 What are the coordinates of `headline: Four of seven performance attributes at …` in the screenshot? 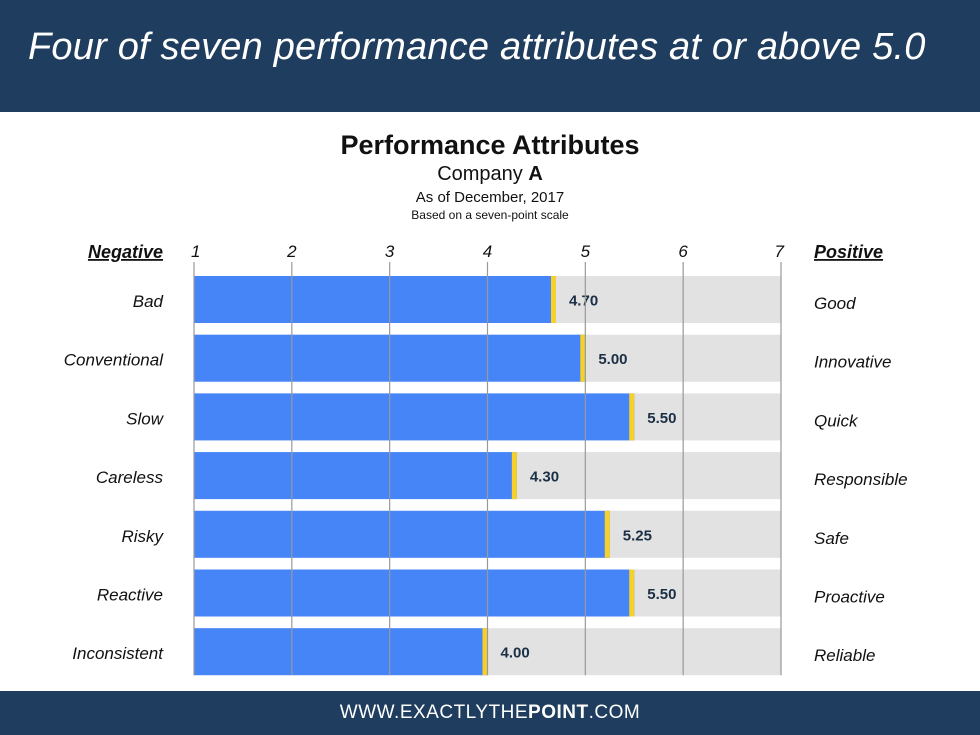 It's located at (477, 47).